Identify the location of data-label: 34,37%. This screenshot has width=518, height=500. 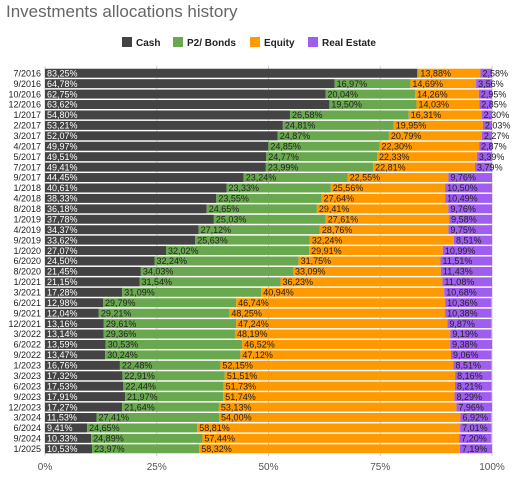
(62, 230).